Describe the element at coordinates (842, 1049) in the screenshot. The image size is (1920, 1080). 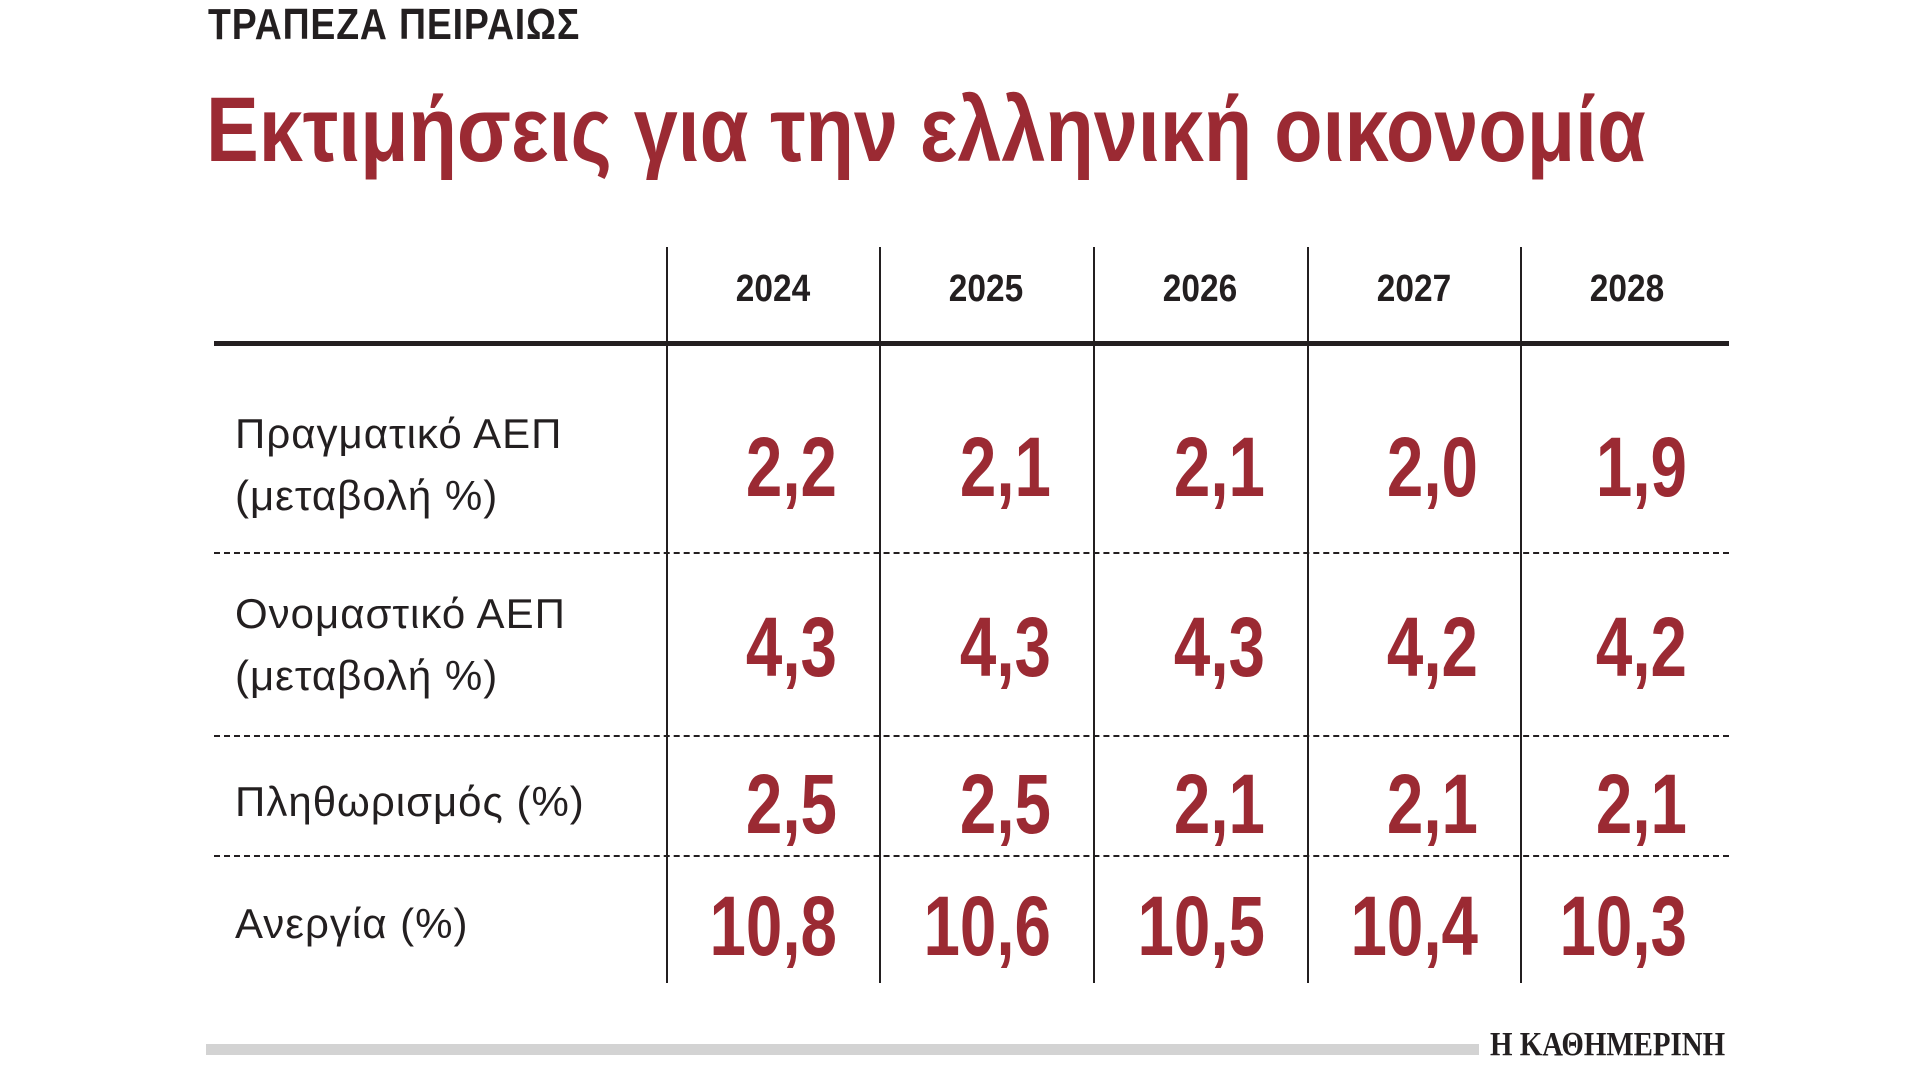
I see `footer-bar` at that location.